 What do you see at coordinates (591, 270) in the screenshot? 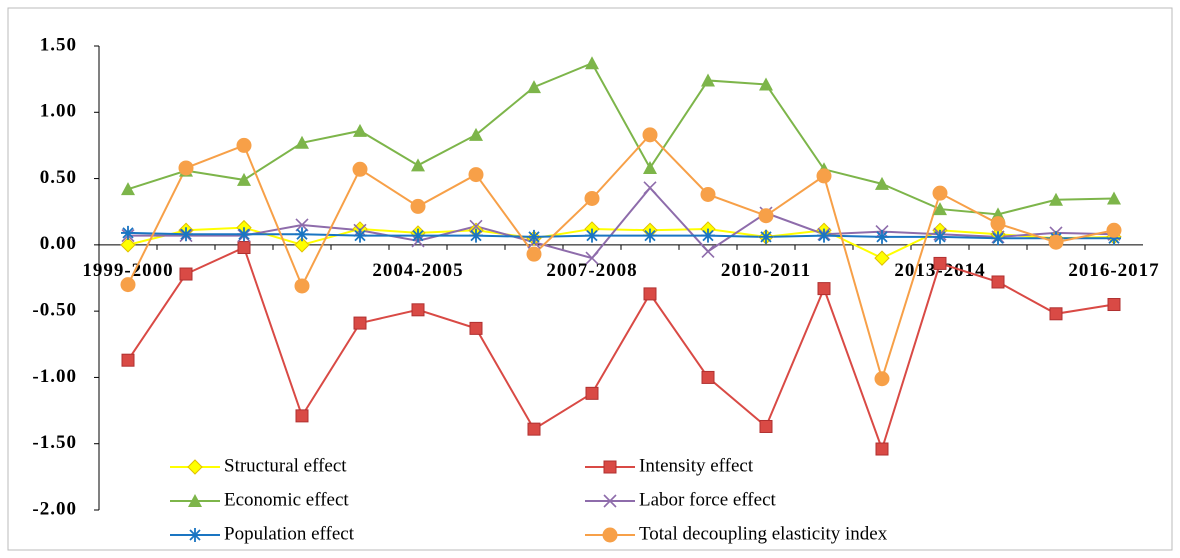
I see `x-tick-label: 2007-2008` at bounding box center [591, 270].